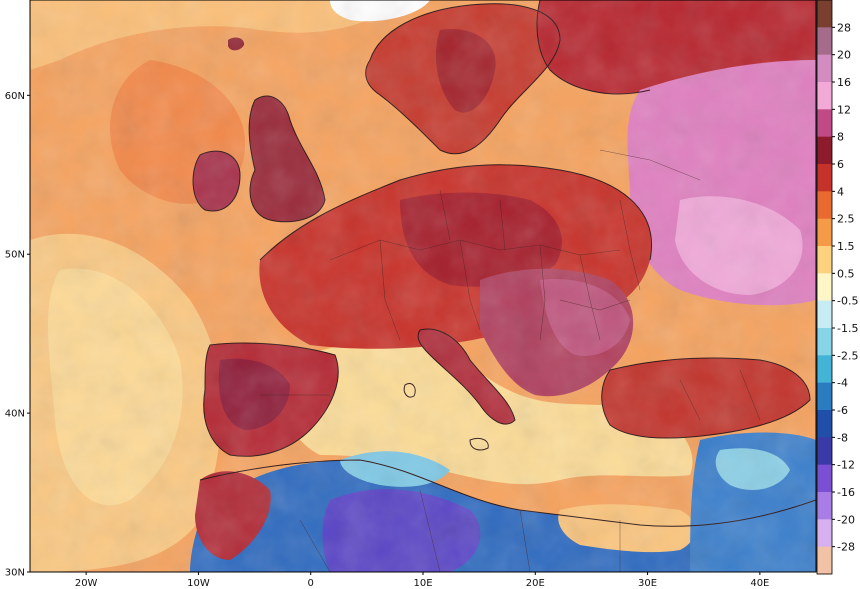  I want to click on colorbar-label: 8, so click(840, 137).